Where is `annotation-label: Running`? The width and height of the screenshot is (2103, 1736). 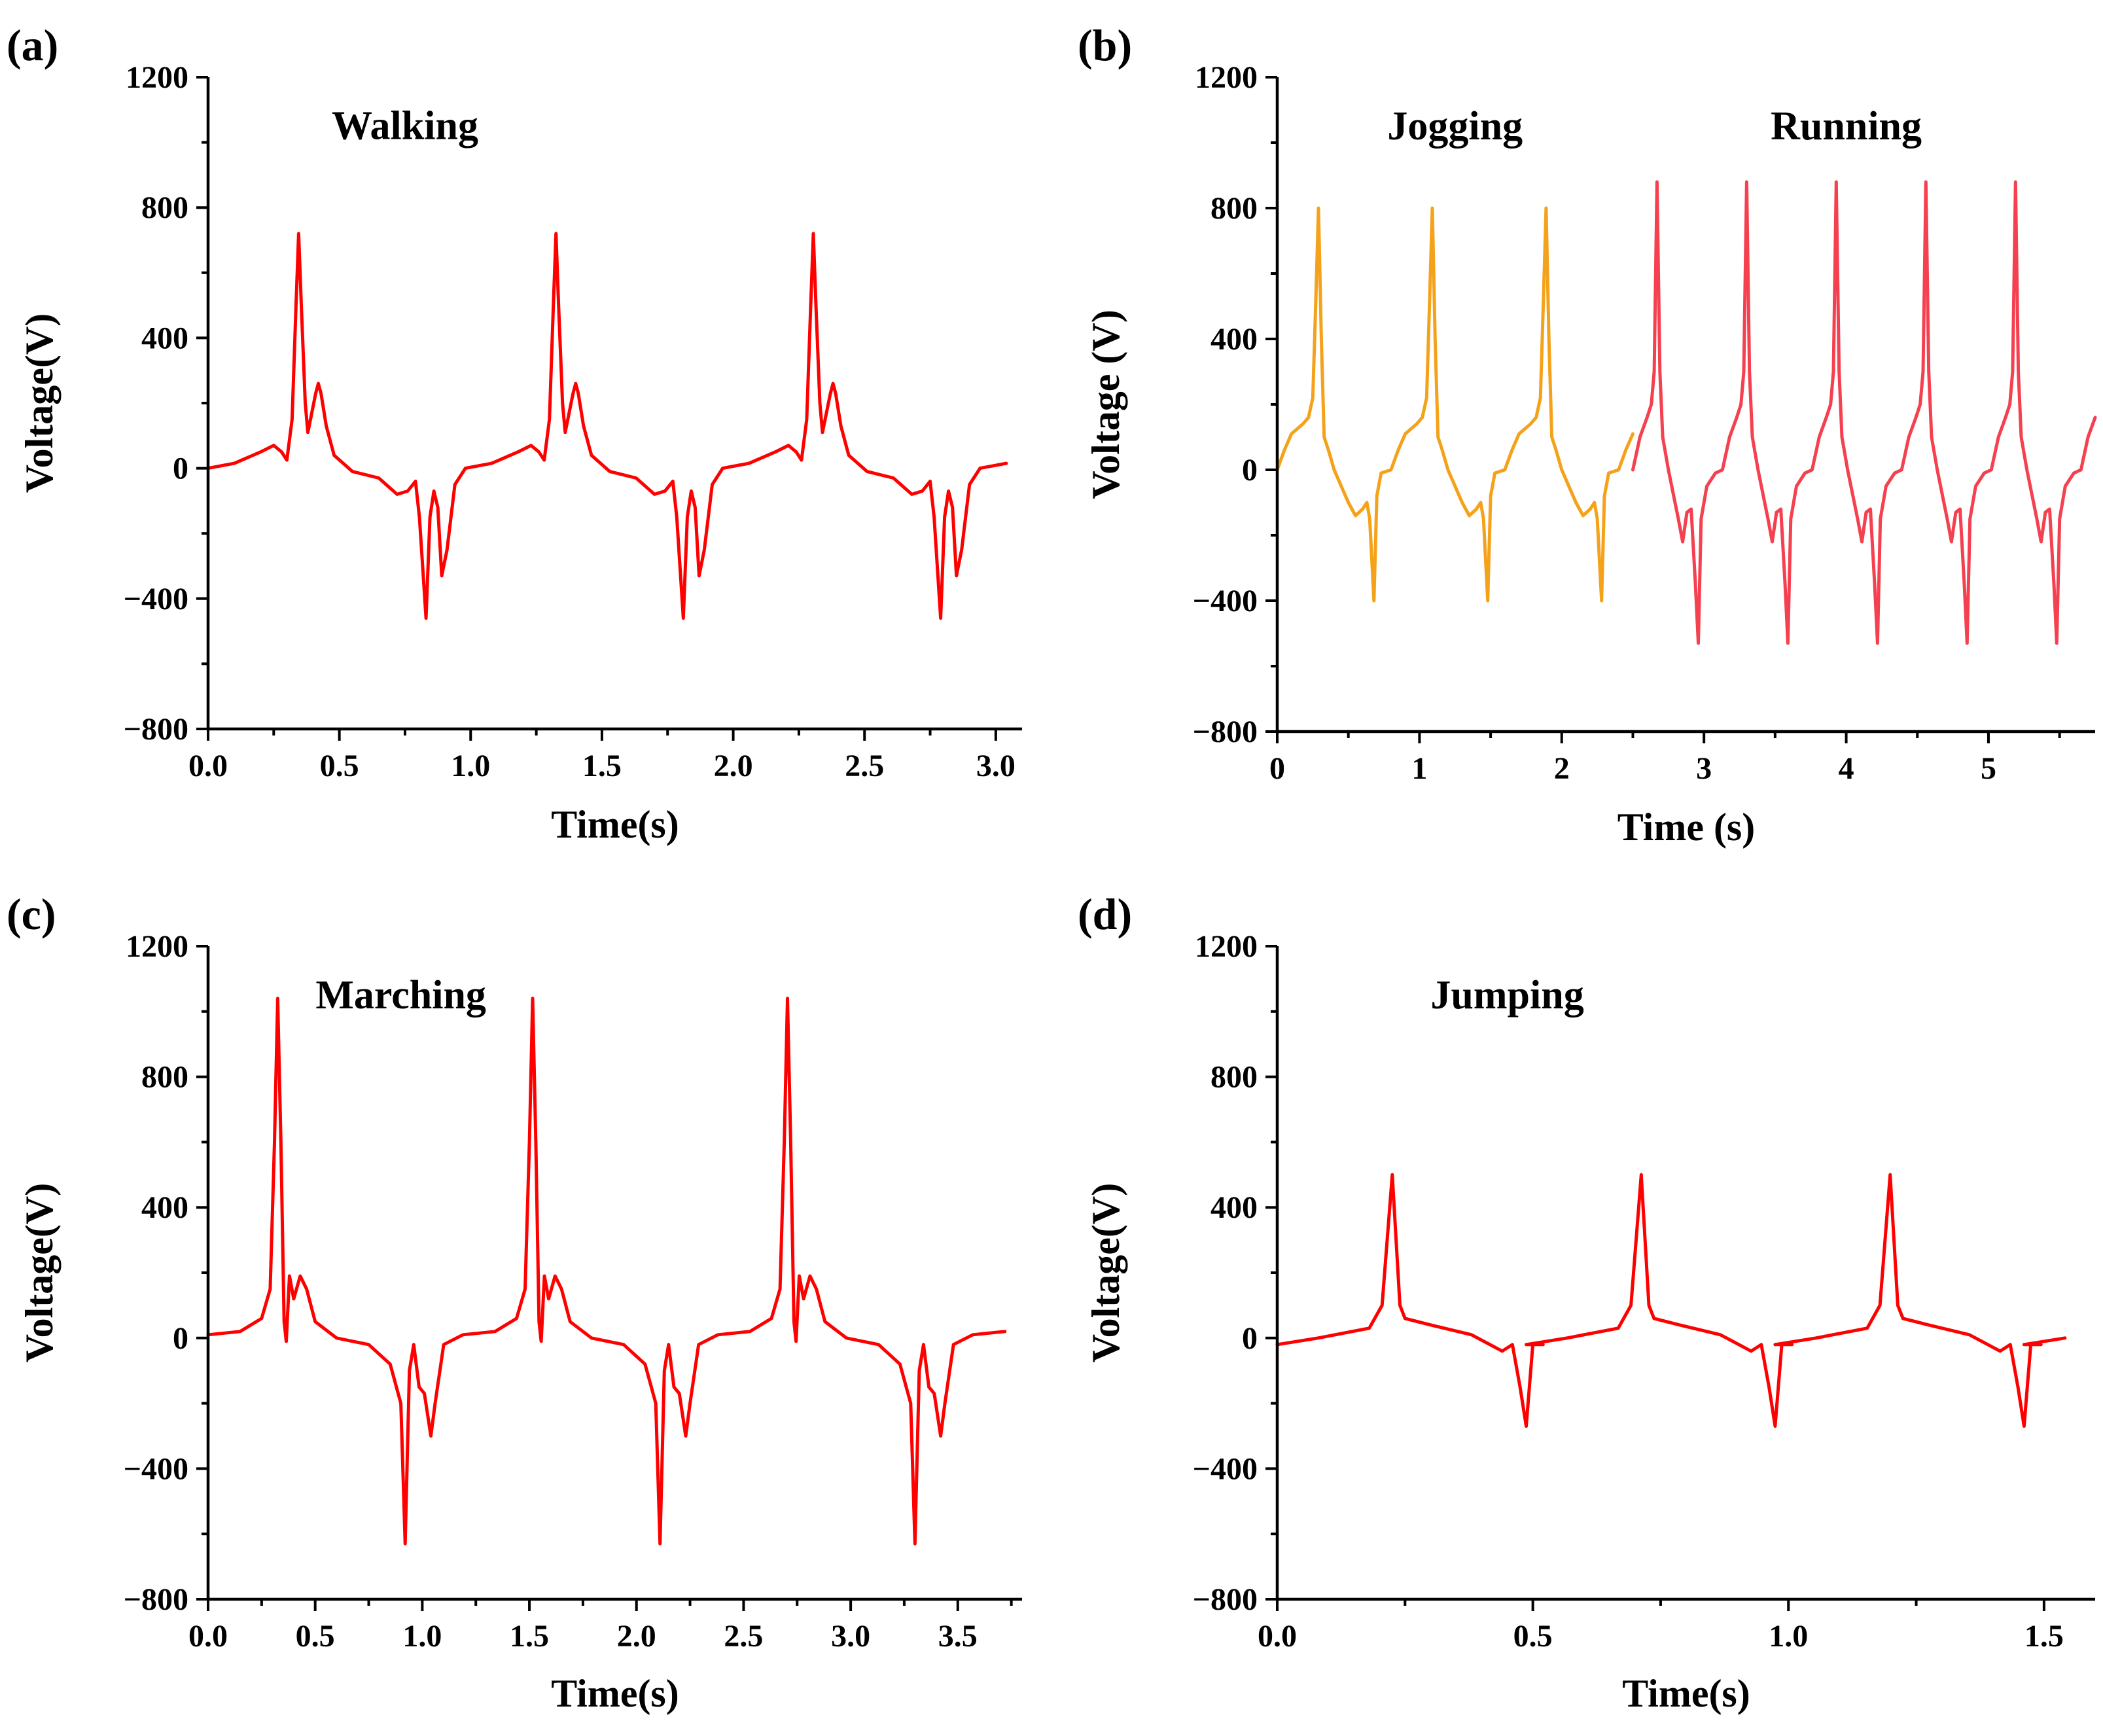
annotation-label: Running is located at coordinates (1847, 127).